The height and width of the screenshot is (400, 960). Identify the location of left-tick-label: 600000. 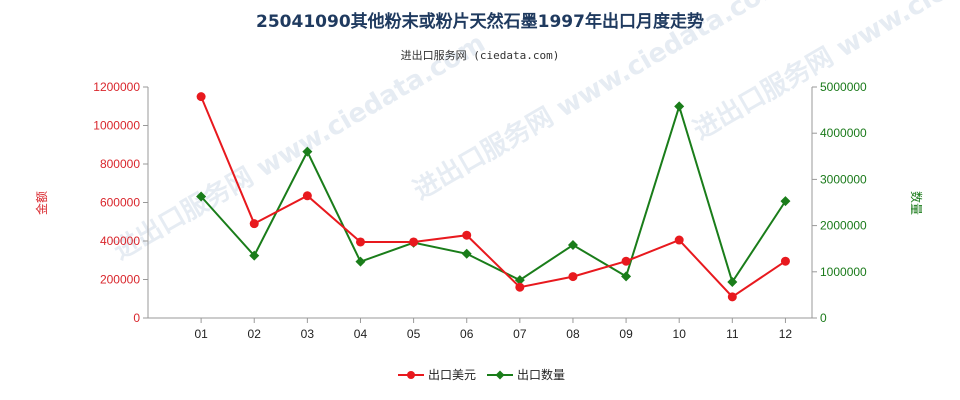
(120, 203).